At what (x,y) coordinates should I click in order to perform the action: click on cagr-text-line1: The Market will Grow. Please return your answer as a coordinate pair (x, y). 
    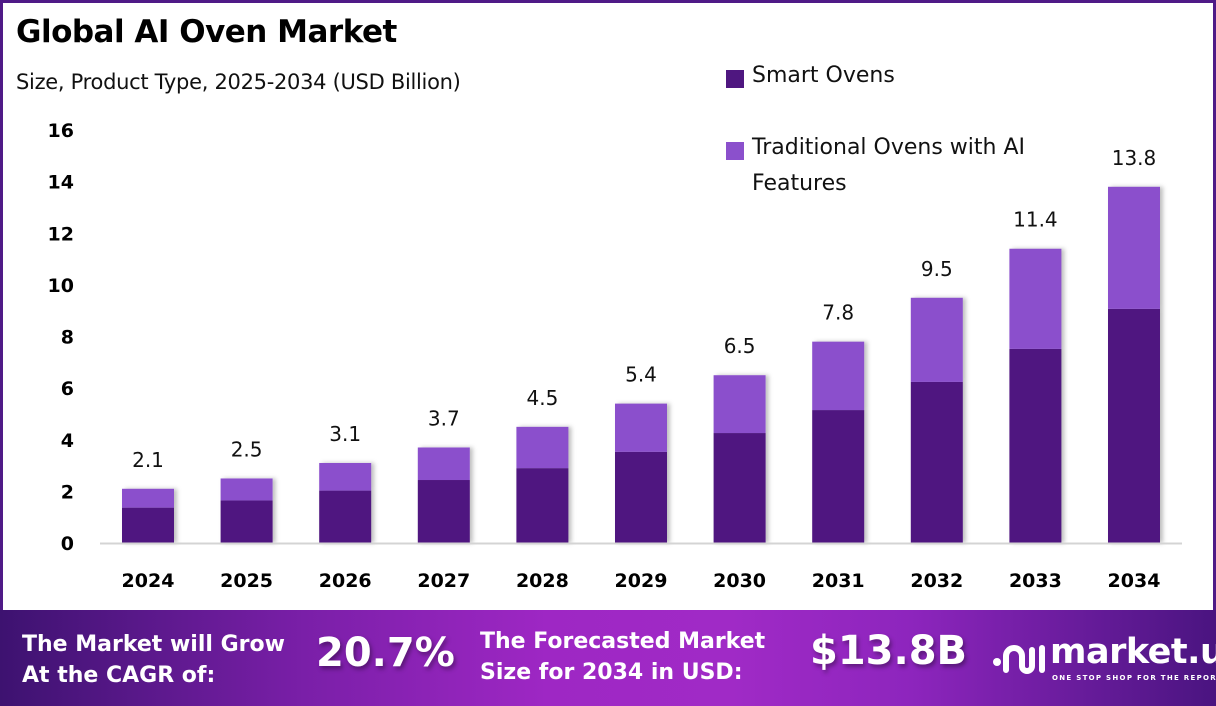
    Looking at the image, I should click on (153, 644).